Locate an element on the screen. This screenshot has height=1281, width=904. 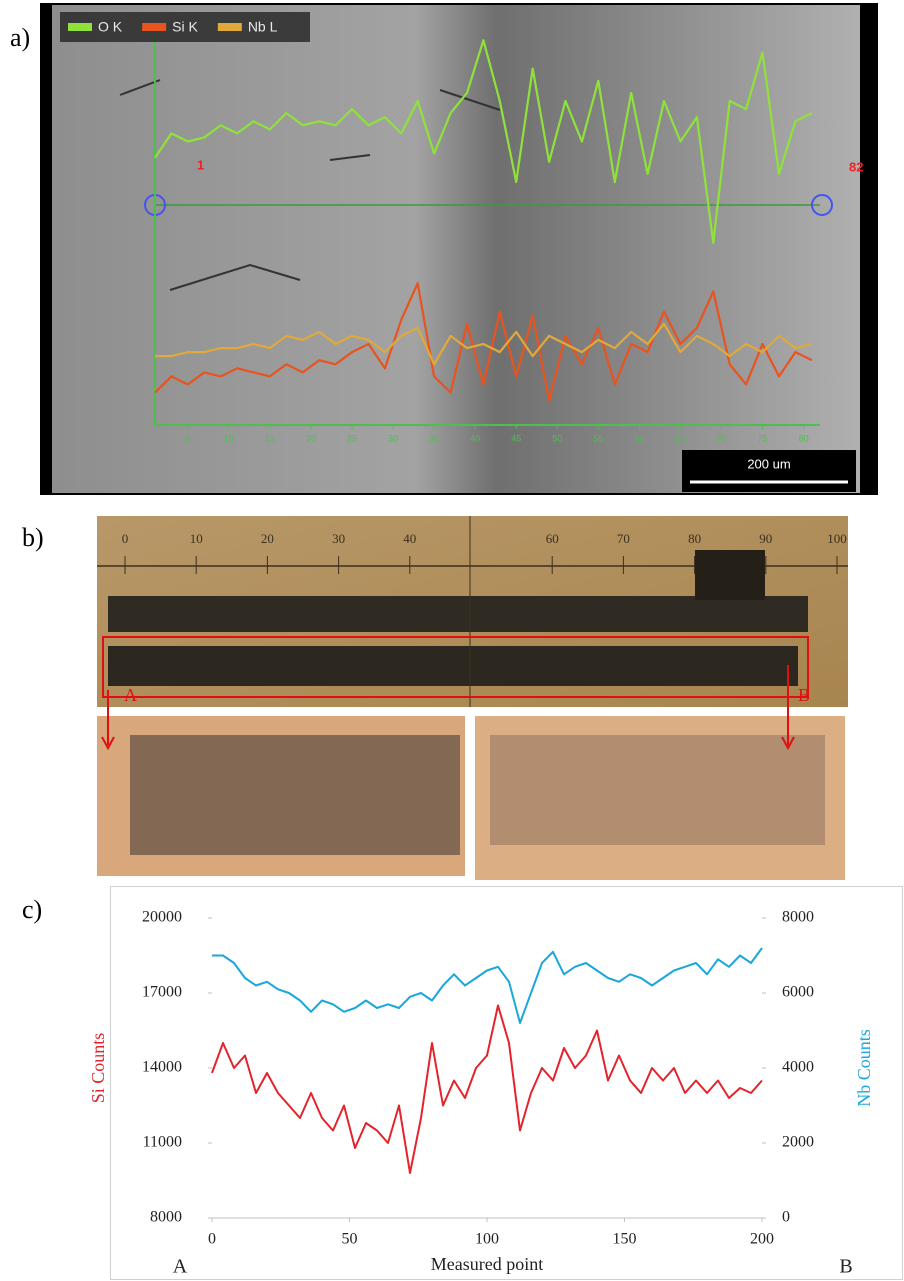
y2-tick-label: 0 is located at coordinates (786, 1217).